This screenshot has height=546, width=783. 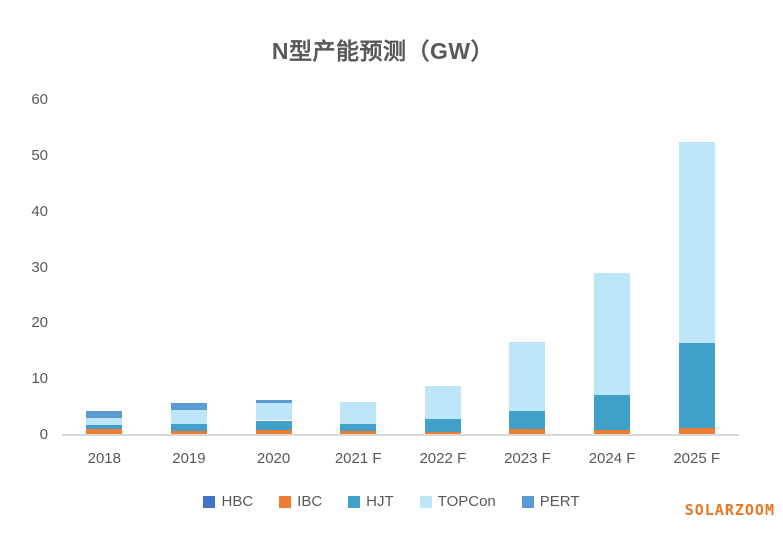 I want to click on legend-item-hbc: HBC, so click(x=228, y=501).